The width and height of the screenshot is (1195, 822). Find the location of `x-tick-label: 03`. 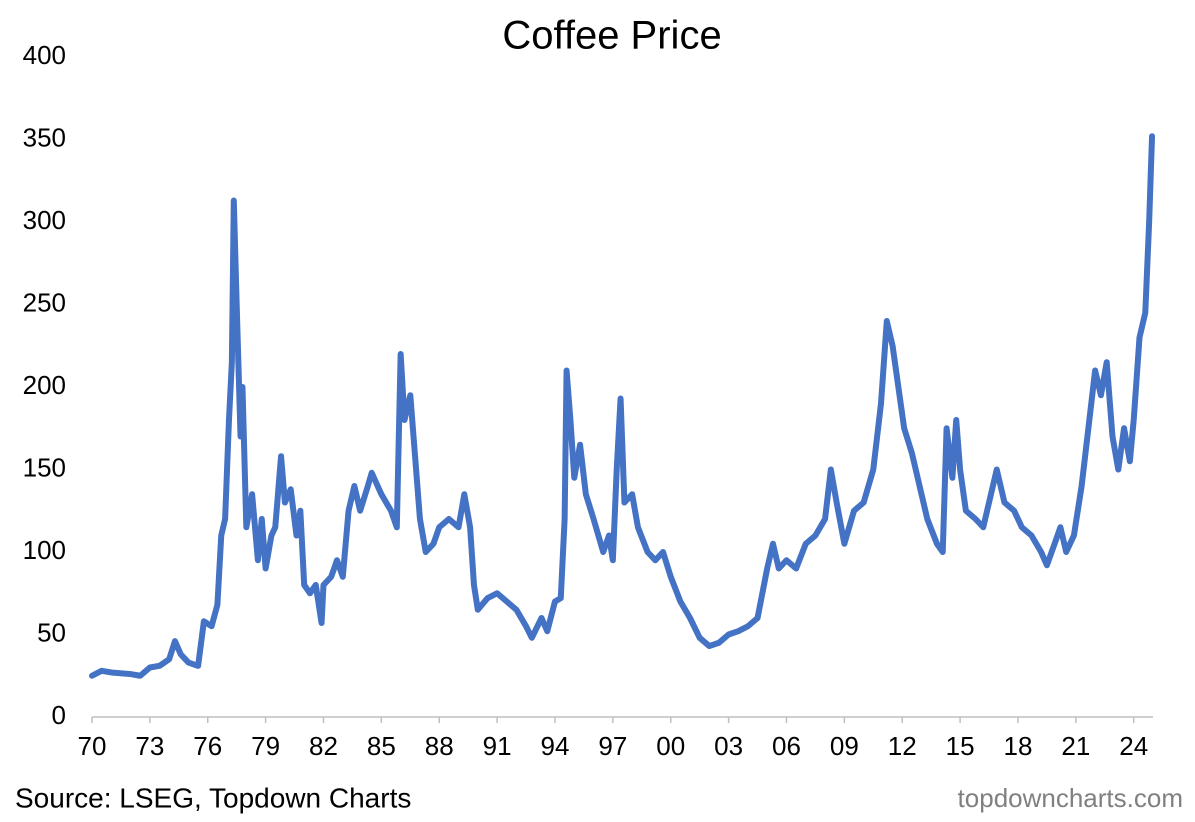

x-tick-label: 03 is located at coordinates (728, 746).